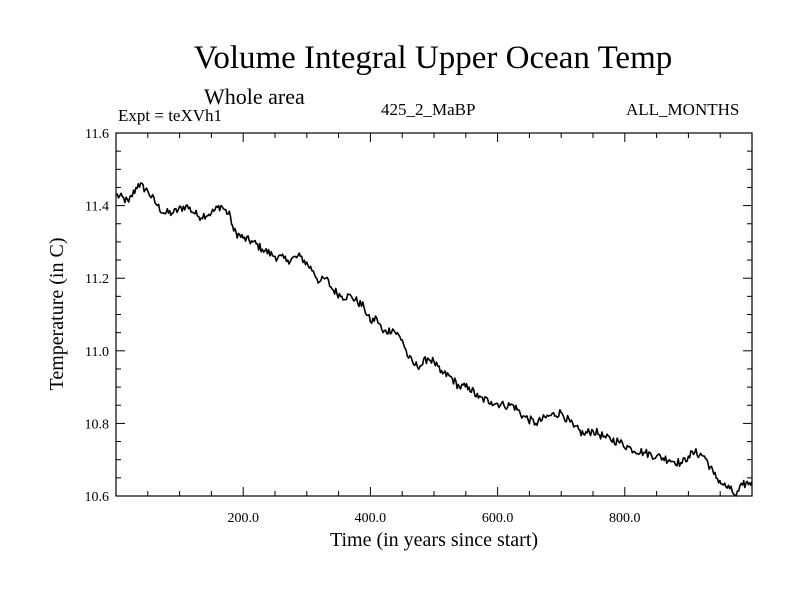 Image resolution: width=800 pixels, height=600 pixels. Describe the element at coordinates (428, 109) in the screenshot. I see `run-label: 425_2_MaBP` at that location.